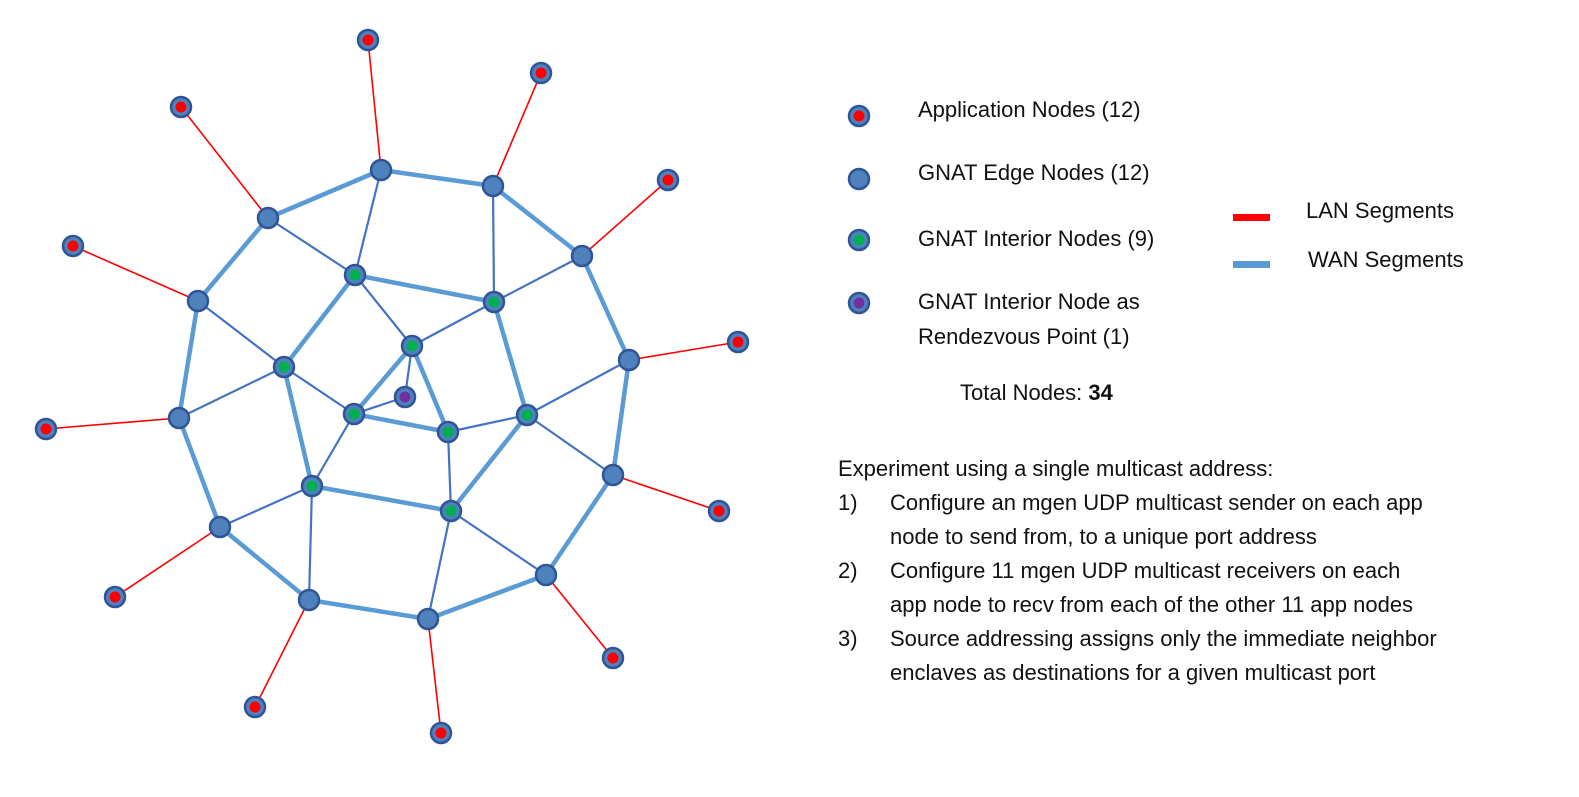 The image size is (1579, 797). What do you see at coordinates (848, 570) in the screenshot?
I see `step-number: 2)` at bounding box center [848, 570].